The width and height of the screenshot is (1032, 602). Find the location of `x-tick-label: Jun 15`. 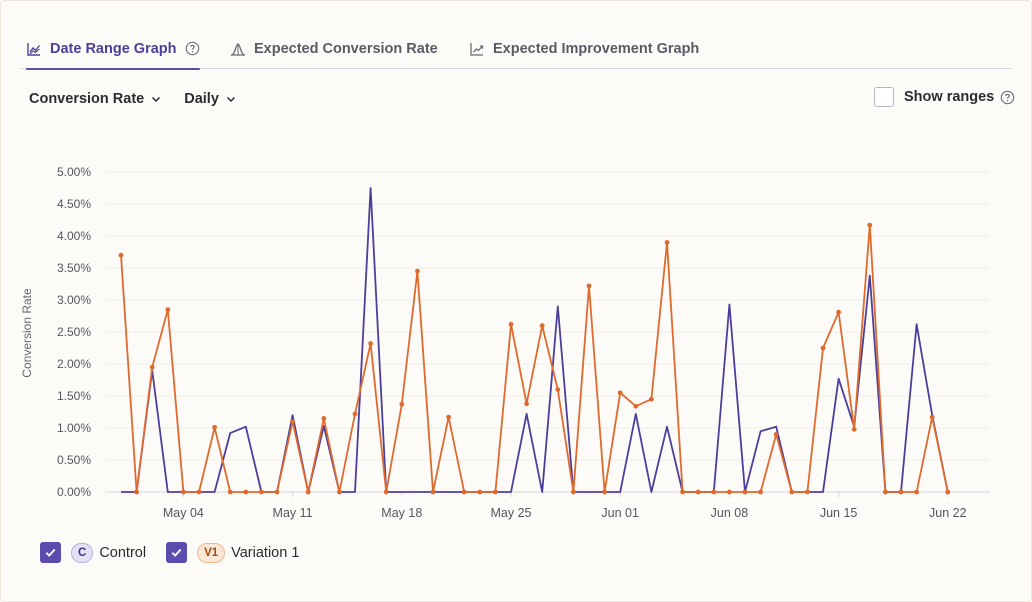

x-tick-label: Jun 15 is located at coordinates (839, 513).